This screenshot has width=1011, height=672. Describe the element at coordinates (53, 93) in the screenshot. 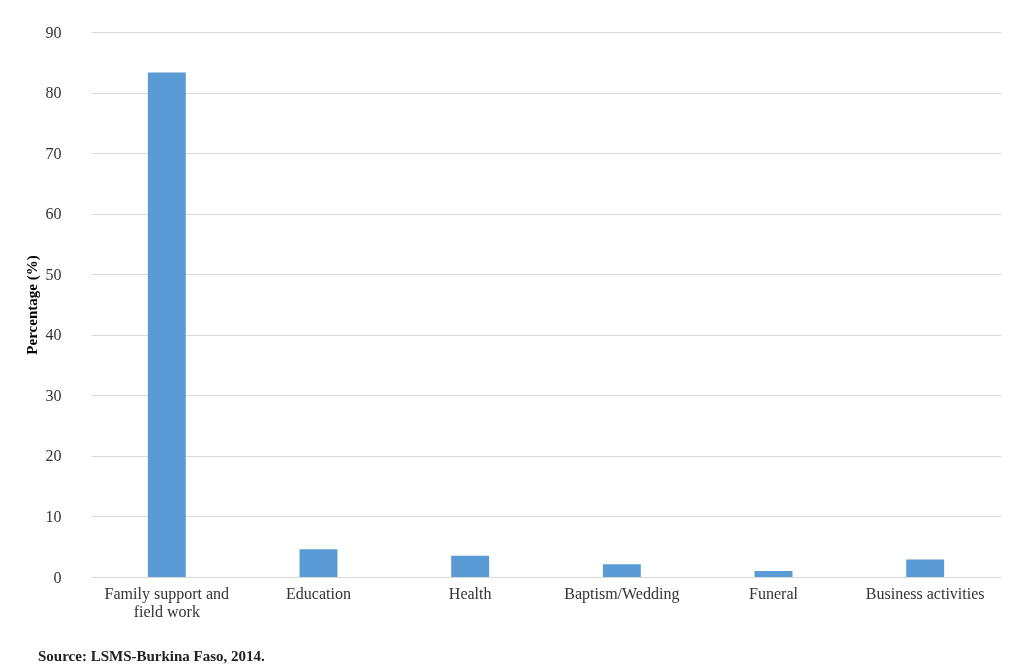

I see `y-tick-label: 80` at that location.